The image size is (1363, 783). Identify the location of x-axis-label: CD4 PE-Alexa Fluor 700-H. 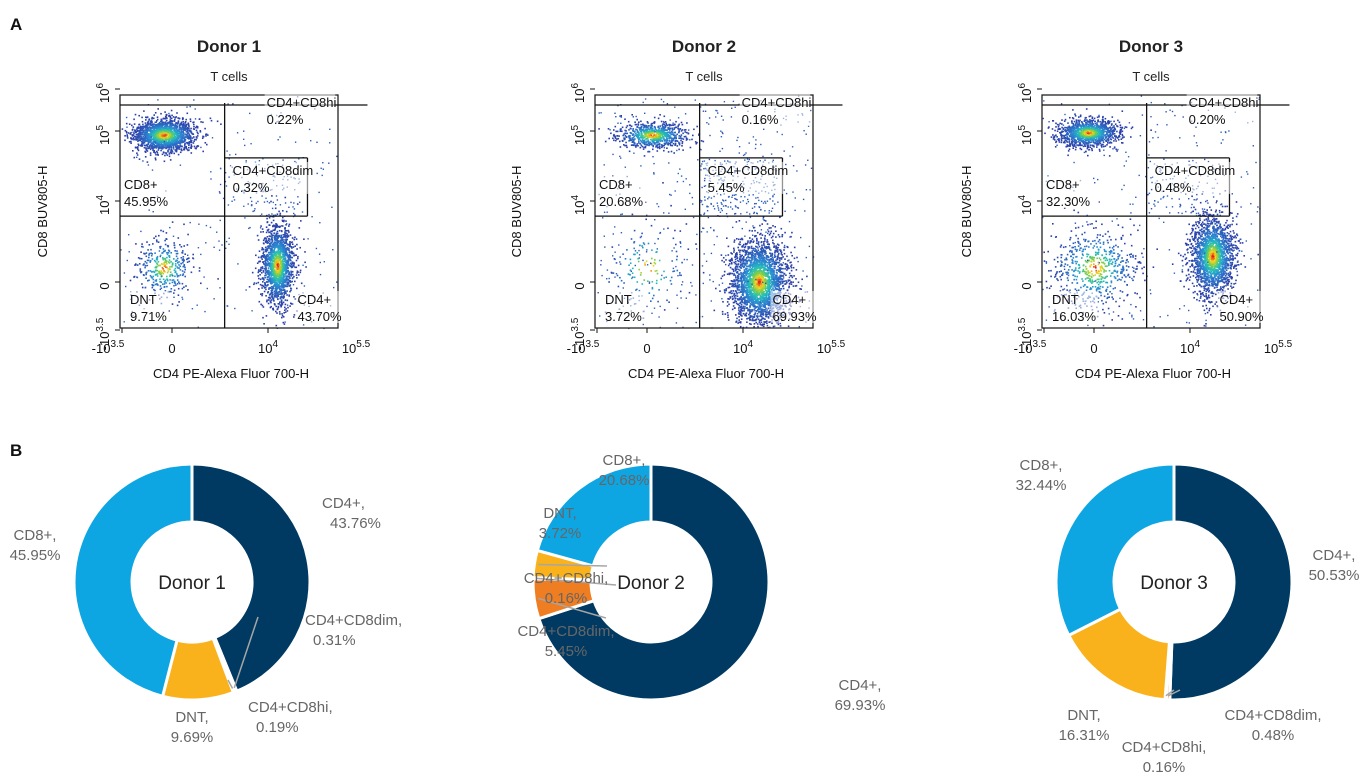
(231, 373).